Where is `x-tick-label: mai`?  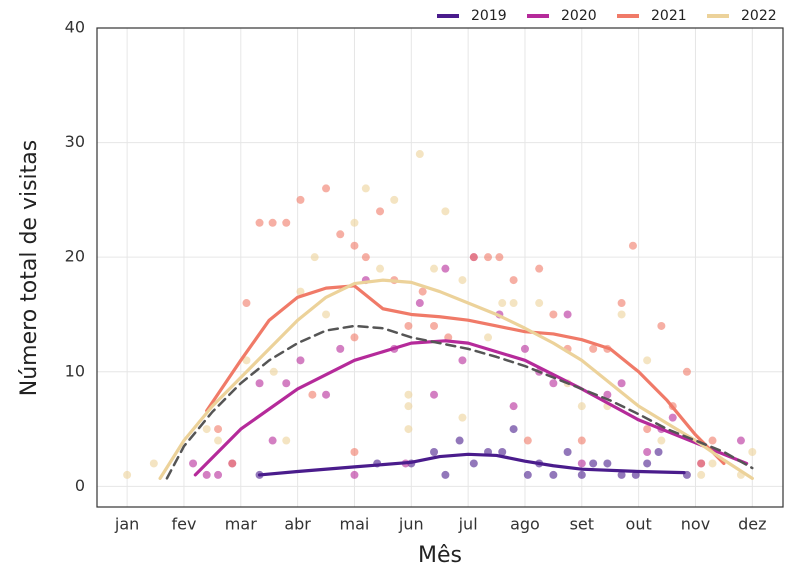
x-tick-label: mai is located at coordinates (355, 524).